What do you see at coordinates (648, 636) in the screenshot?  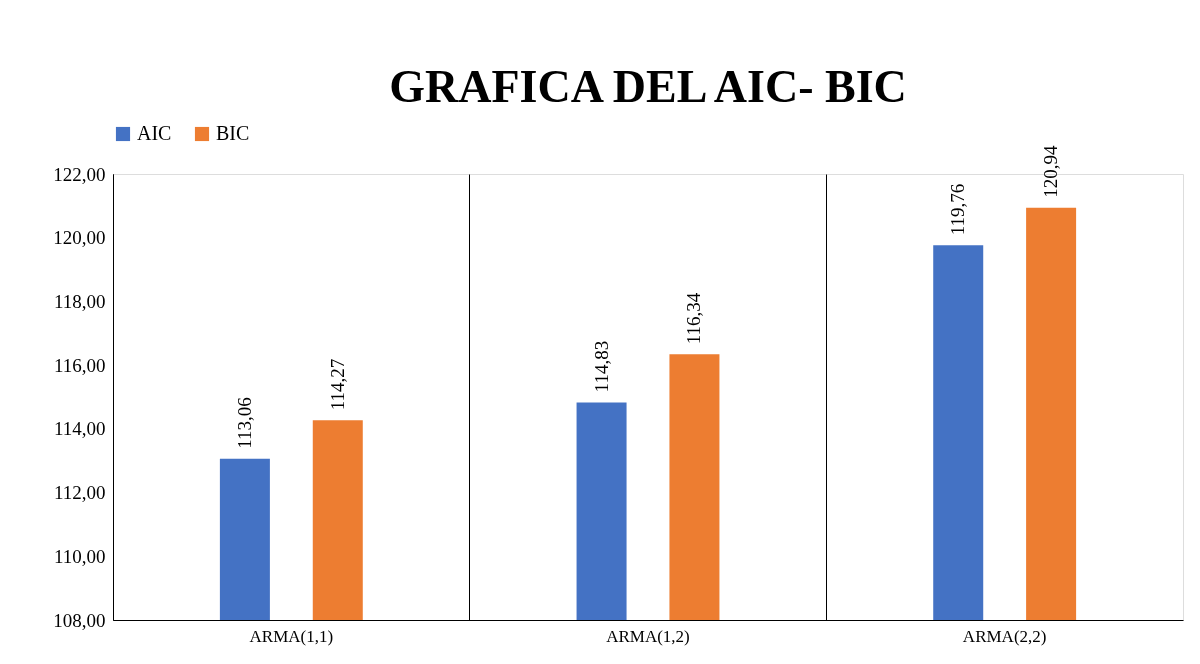 I see `x-tick-label: ARMA(1,2)` at bounding box center [648, 636].